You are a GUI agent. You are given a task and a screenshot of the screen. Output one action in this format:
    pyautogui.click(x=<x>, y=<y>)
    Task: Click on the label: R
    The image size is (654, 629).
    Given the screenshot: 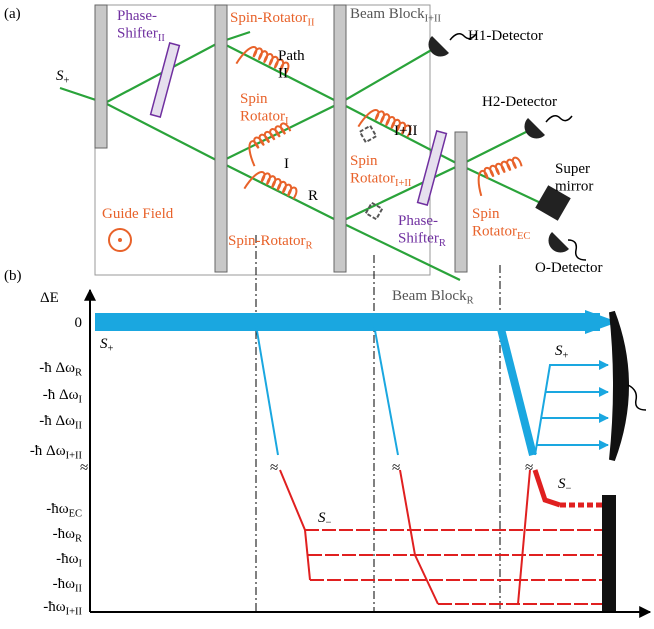 What is the action you would take?
    pyautogui.click(x=313, y=196)
    